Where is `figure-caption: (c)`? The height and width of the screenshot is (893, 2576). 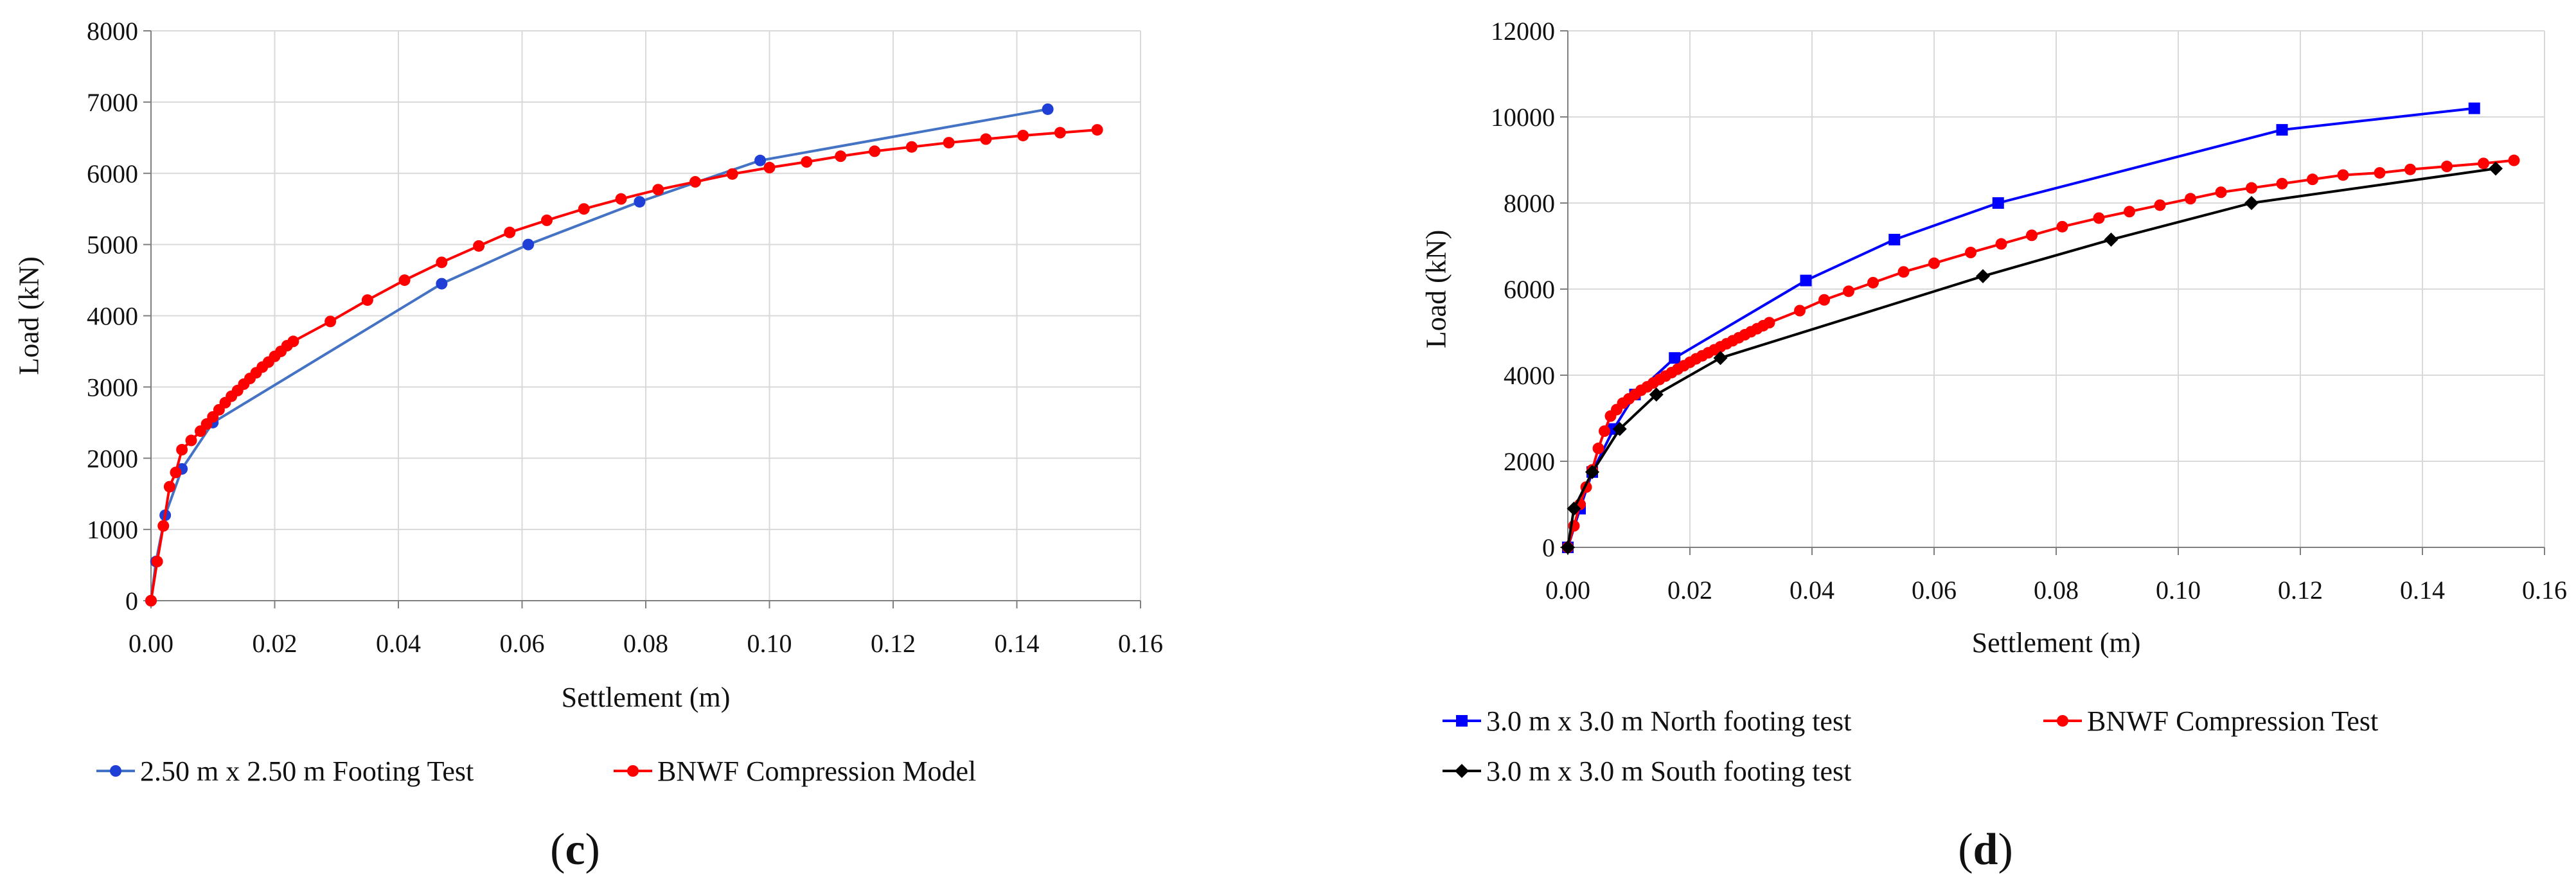 figure-caption: (c) is located at coordinates (575, 849).